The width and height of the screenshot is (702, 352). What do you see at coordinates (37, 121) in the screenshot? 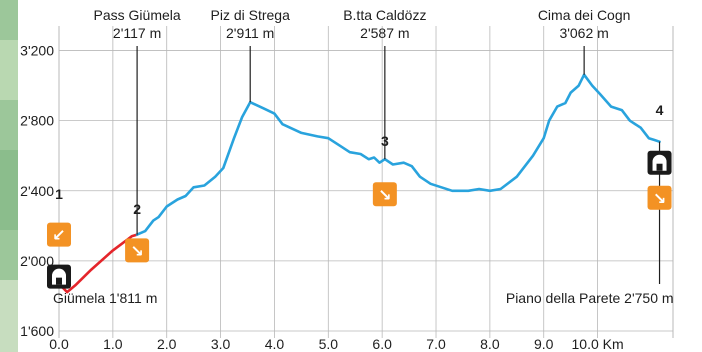
I see `y-tick-label: 2'800` at bounding box center [37, 121].